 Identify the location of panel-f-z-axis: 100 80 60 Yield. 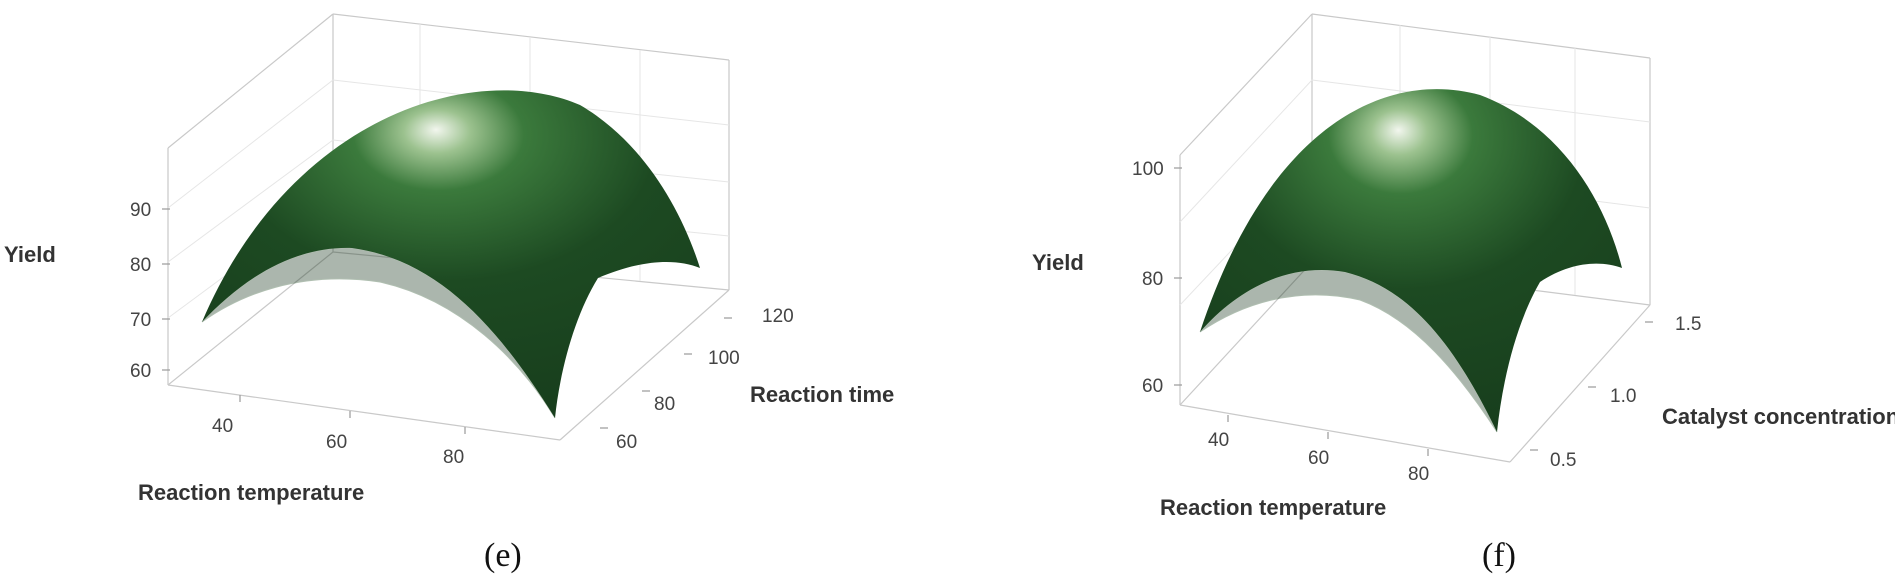
(1107, 278).